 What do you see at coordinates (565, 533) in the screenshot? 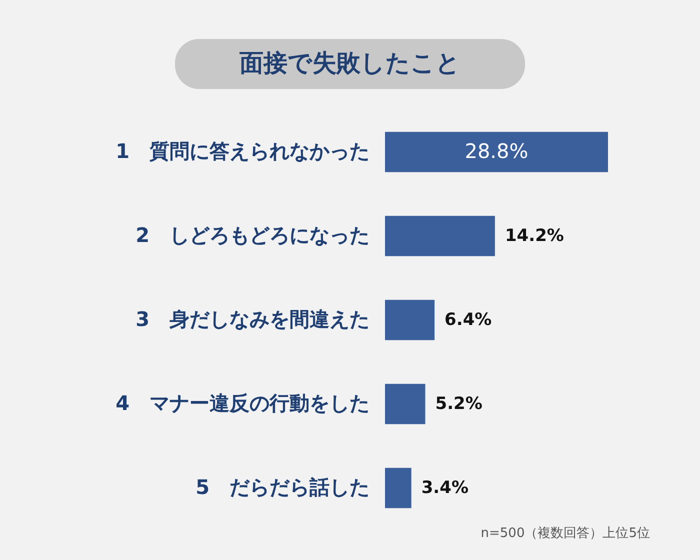
I see `annotation: n=500（複数回答）上位5位` at bounding box center [565, 533].